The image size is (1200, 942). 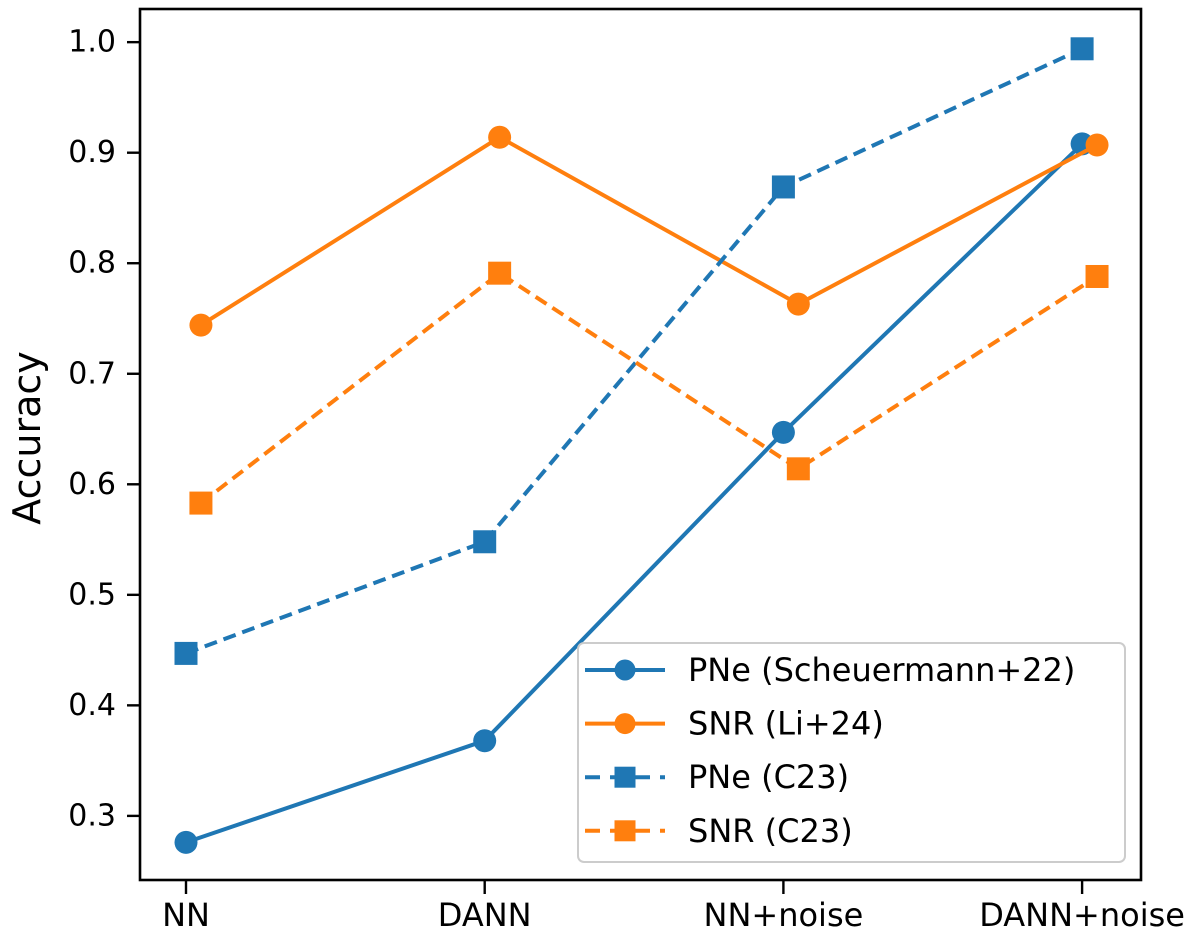 I want to click on y-tick-label: 0.9, so click(x=92, y=152).